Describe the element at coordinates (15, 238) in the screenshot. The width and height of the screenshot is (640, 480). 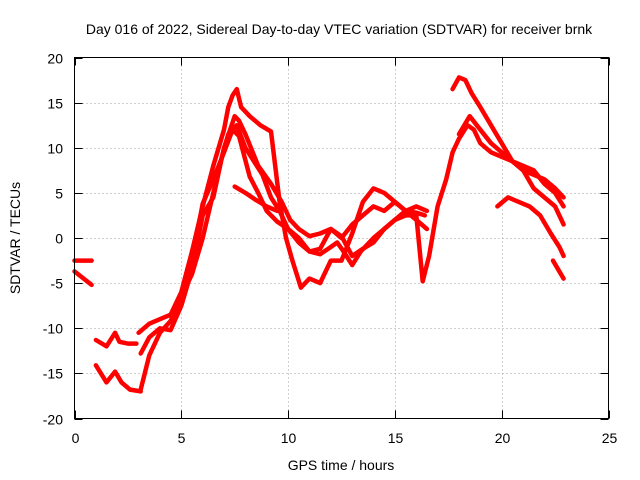
I see `y-axis-label: SDTVAR / TECUs` at that location.